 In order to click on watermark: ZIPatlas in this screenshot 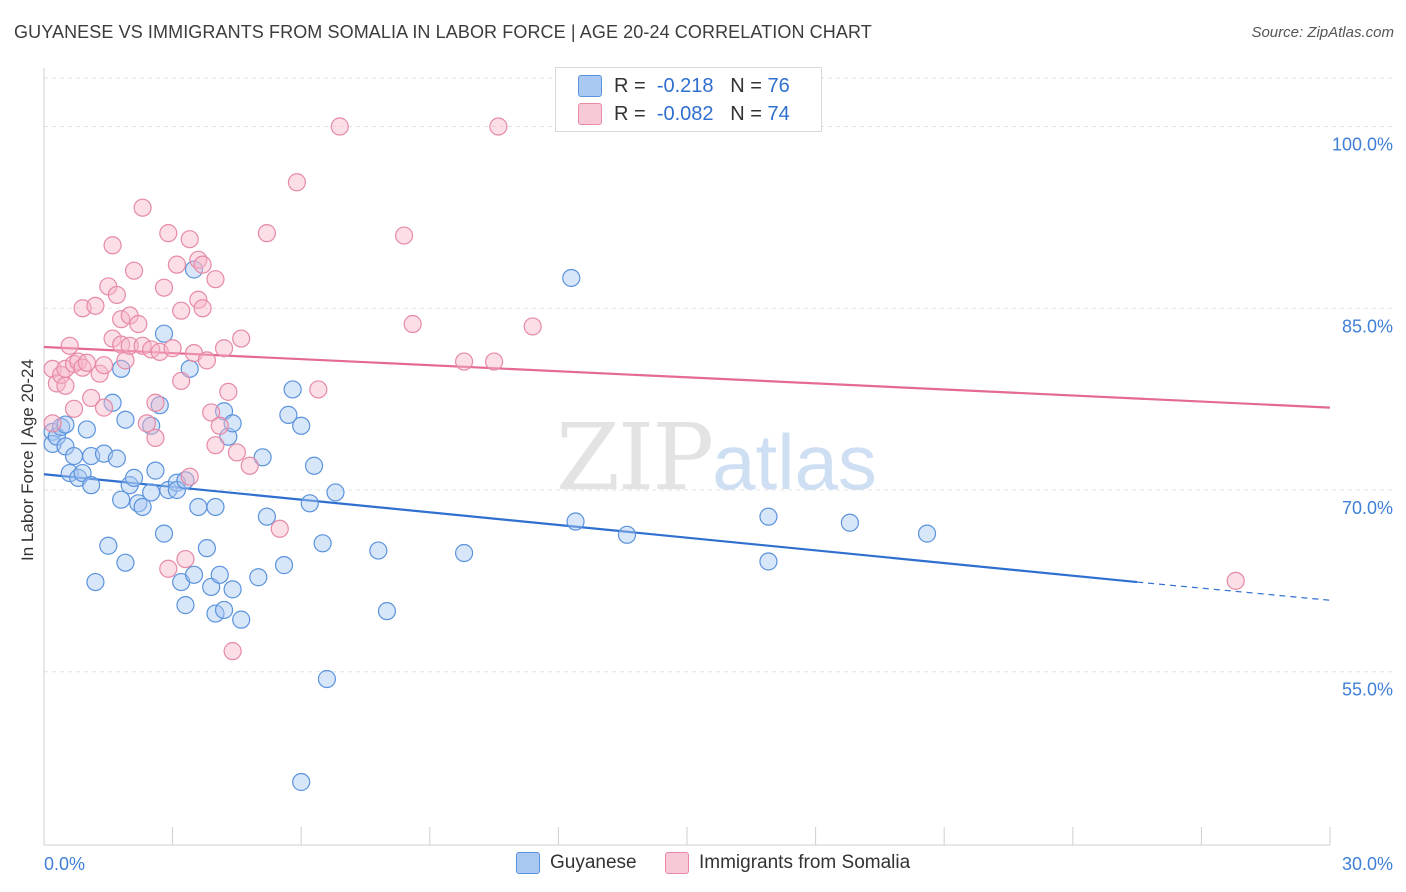, I will do `click(716, 457)`.